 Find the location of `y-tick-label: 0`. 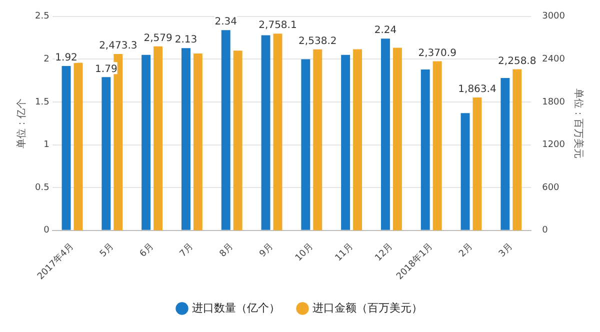

y-tick-label: 0 is located at coordinates (47, 231).